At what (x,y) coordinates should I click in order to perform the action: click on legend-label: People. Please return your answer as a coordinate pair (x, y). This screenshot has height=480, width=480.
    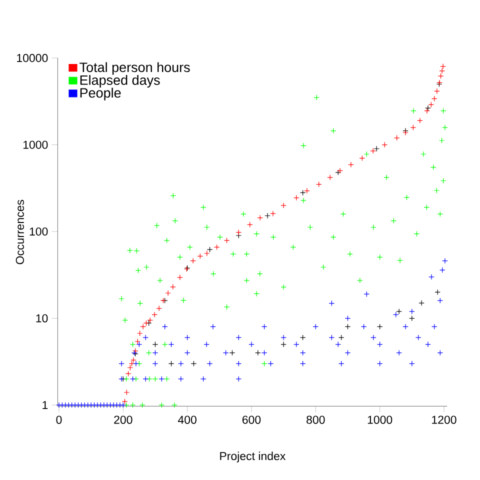
    Looking at the image, I should click on (100, 94).